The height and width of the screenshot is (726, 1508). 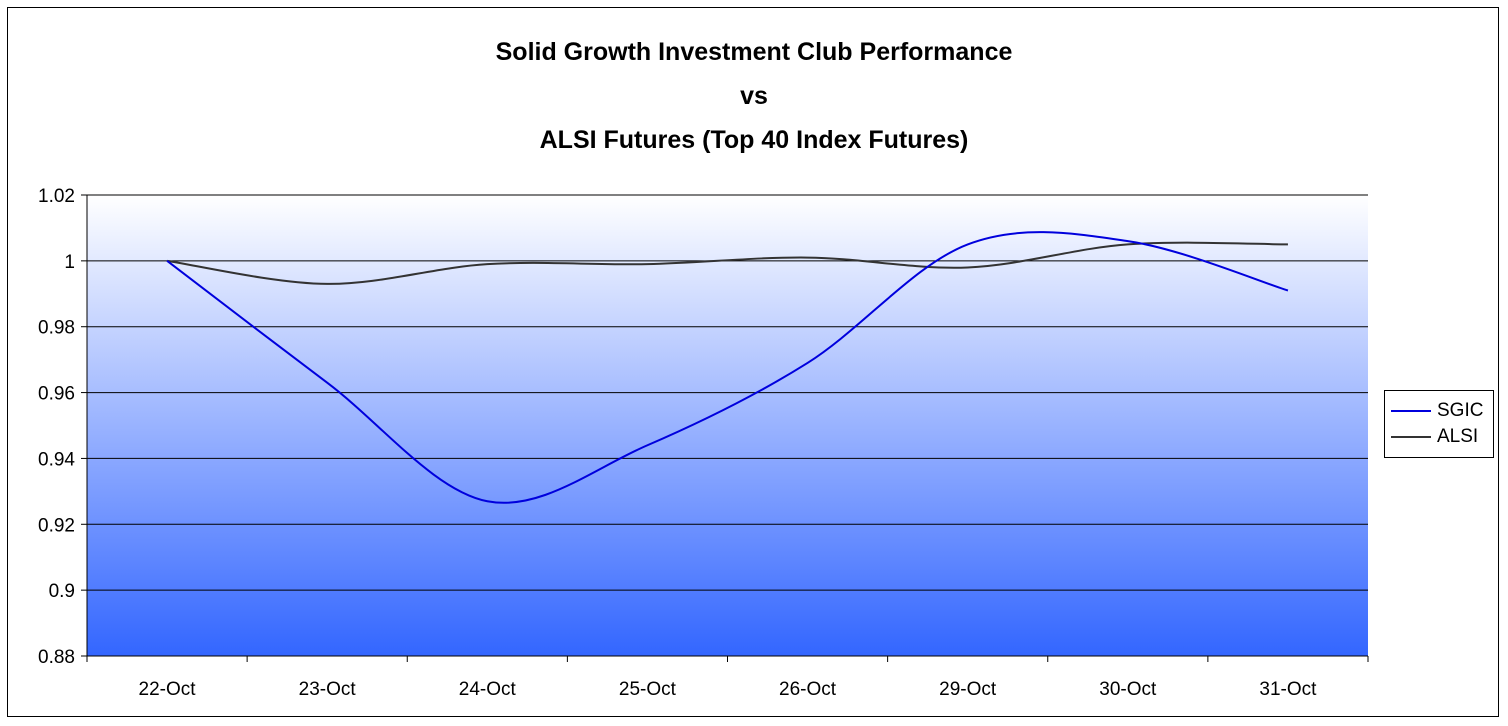 What do you see at coordinates (62, 427) in the screenshot?
I see `y-axis-ticks: 0.88 0.9 0.92 0.94 0.96 0.98 1 1.02` at bounding box center [62, 427].